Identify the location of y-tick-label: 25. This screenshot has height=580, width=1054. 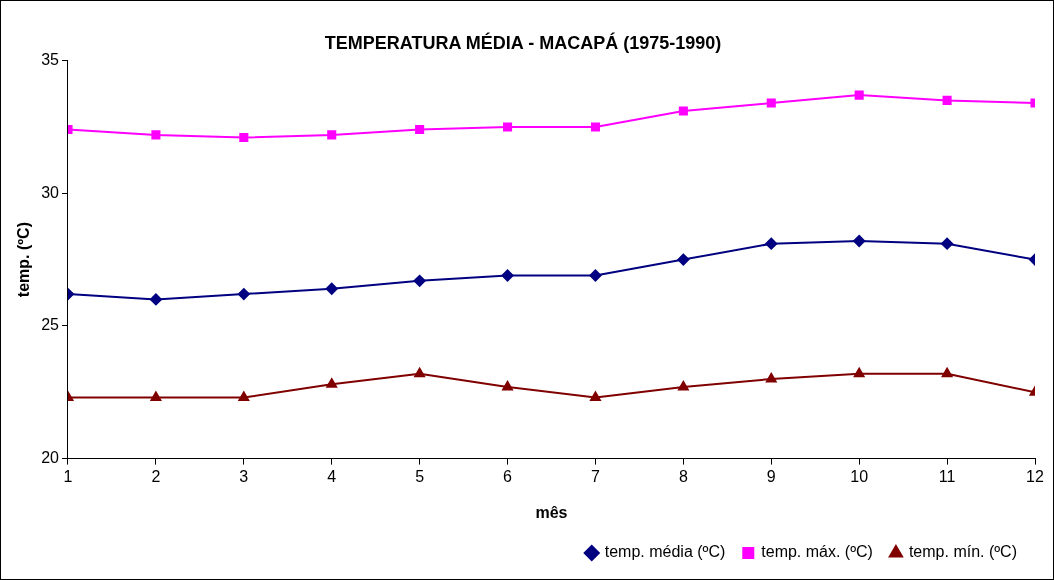
(50, 325).